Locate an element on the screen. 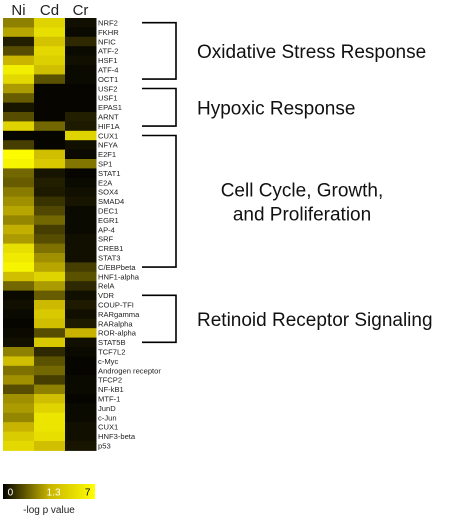  column-header: Cr is located at coordinates (81, 10).